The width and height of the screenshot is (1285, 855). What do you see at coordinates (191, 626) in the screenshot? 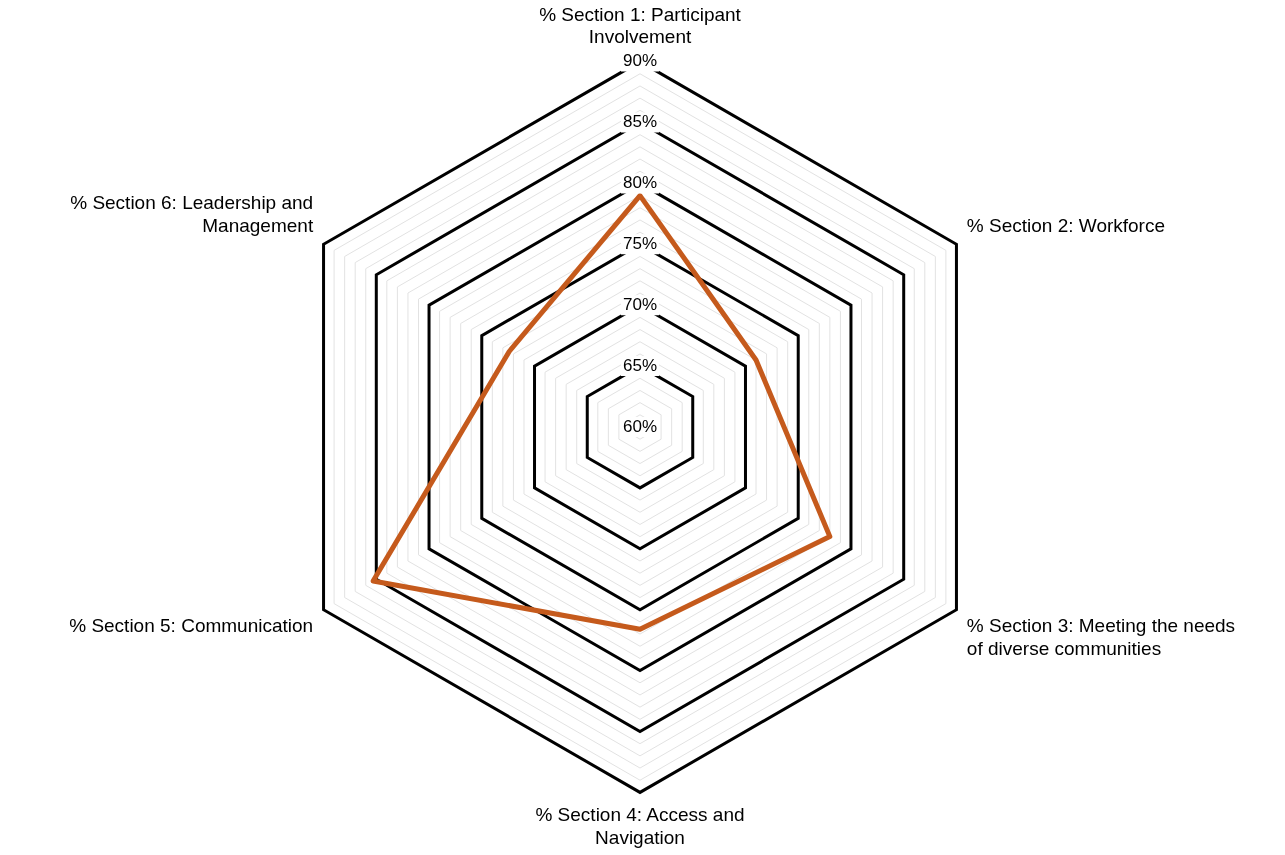
I see `spoke-label: % Section 5: Communication` at bounding box center [191, 626].